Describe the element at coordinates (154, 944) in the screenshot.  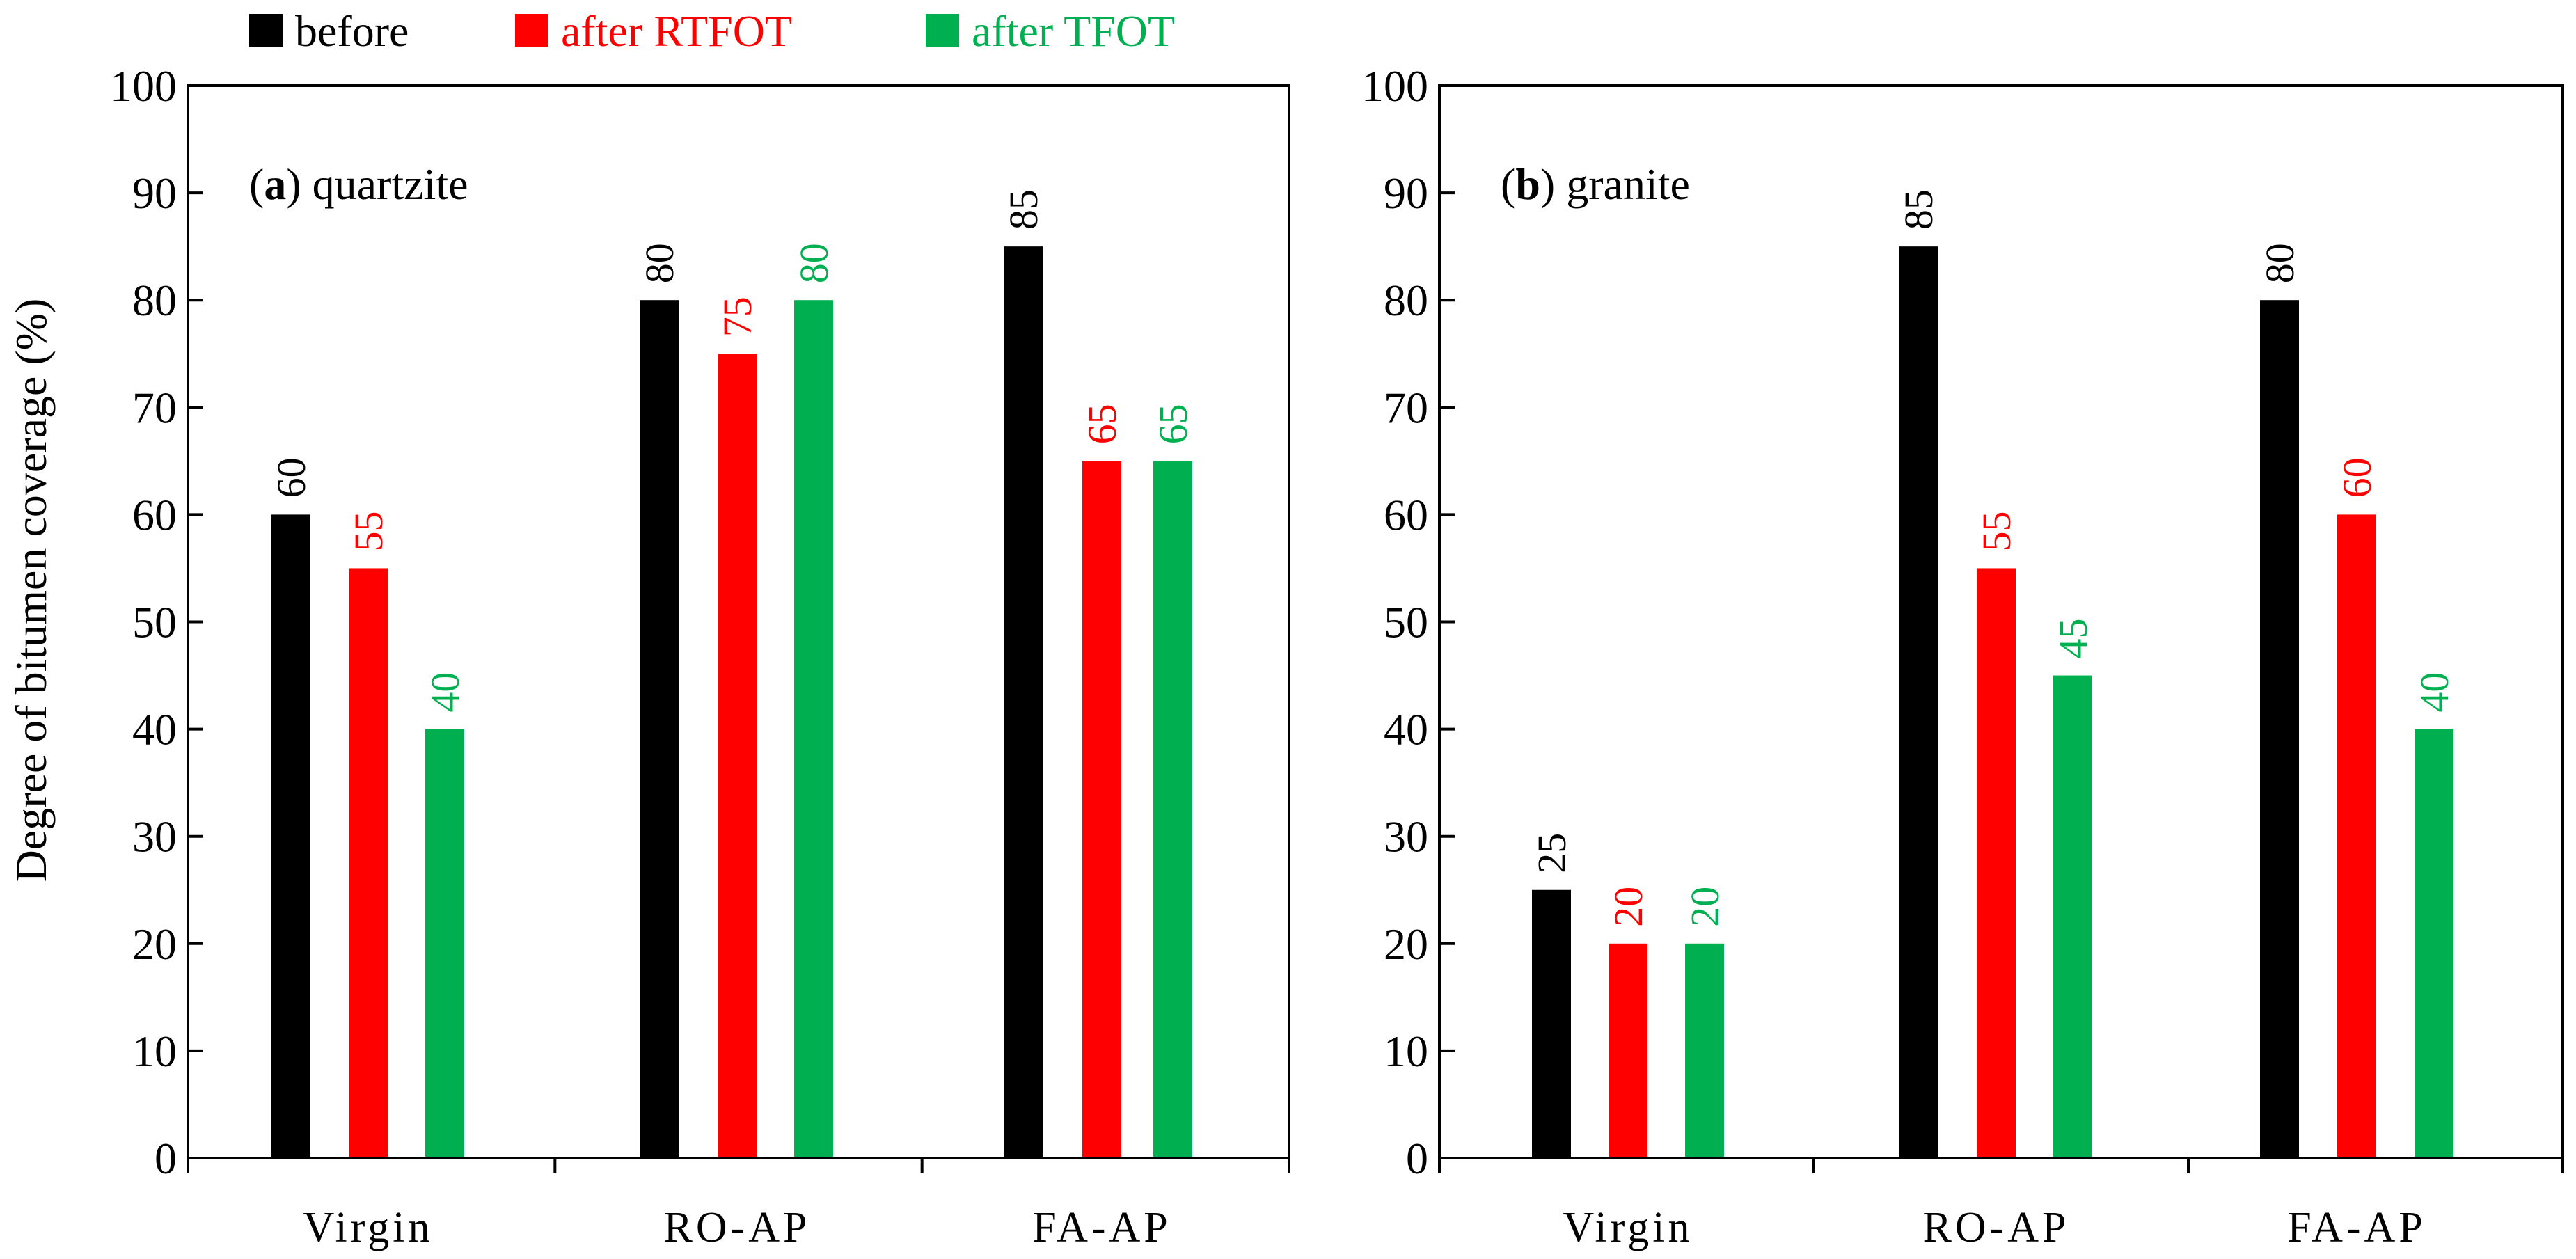
I see `y-tick-label-a-20: 20` at that location.